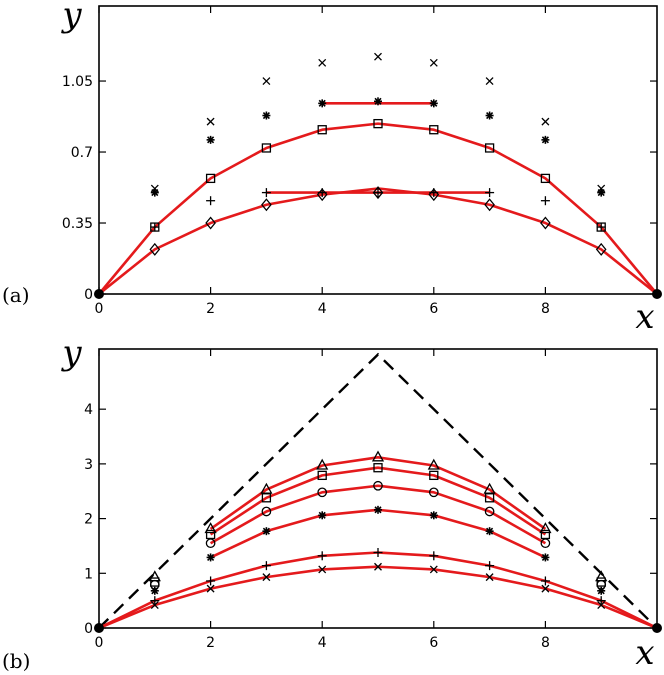 The height and width of the screenshot is (675, 664). Describe the element at coordinates (433, 643) in the screenshot. I see `x-tick-label: 6` at that location.